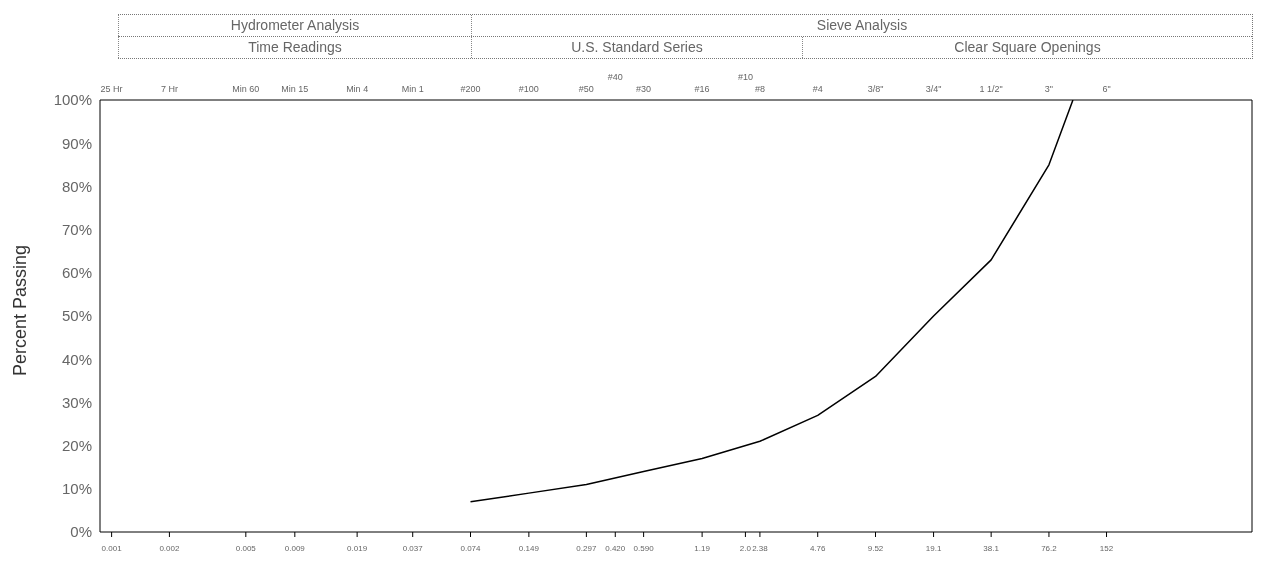 Image resolution: width=1274 pixels, height=580 pixels. Describe the element at coordinates (357, 548) in the screenshot. I see `x-tick-label: 0.019` at that location.